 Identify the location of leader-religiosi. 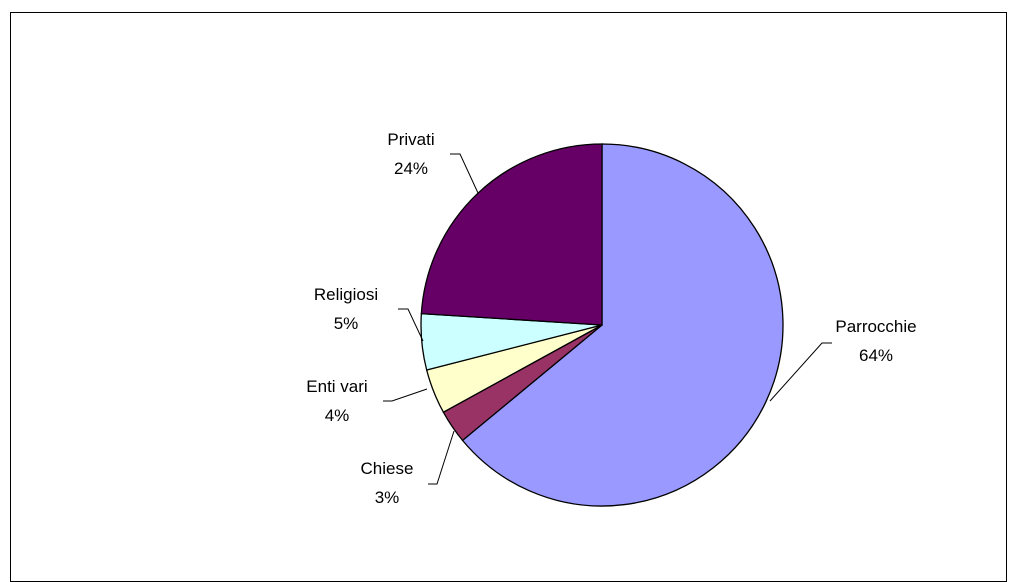
(411, 325).